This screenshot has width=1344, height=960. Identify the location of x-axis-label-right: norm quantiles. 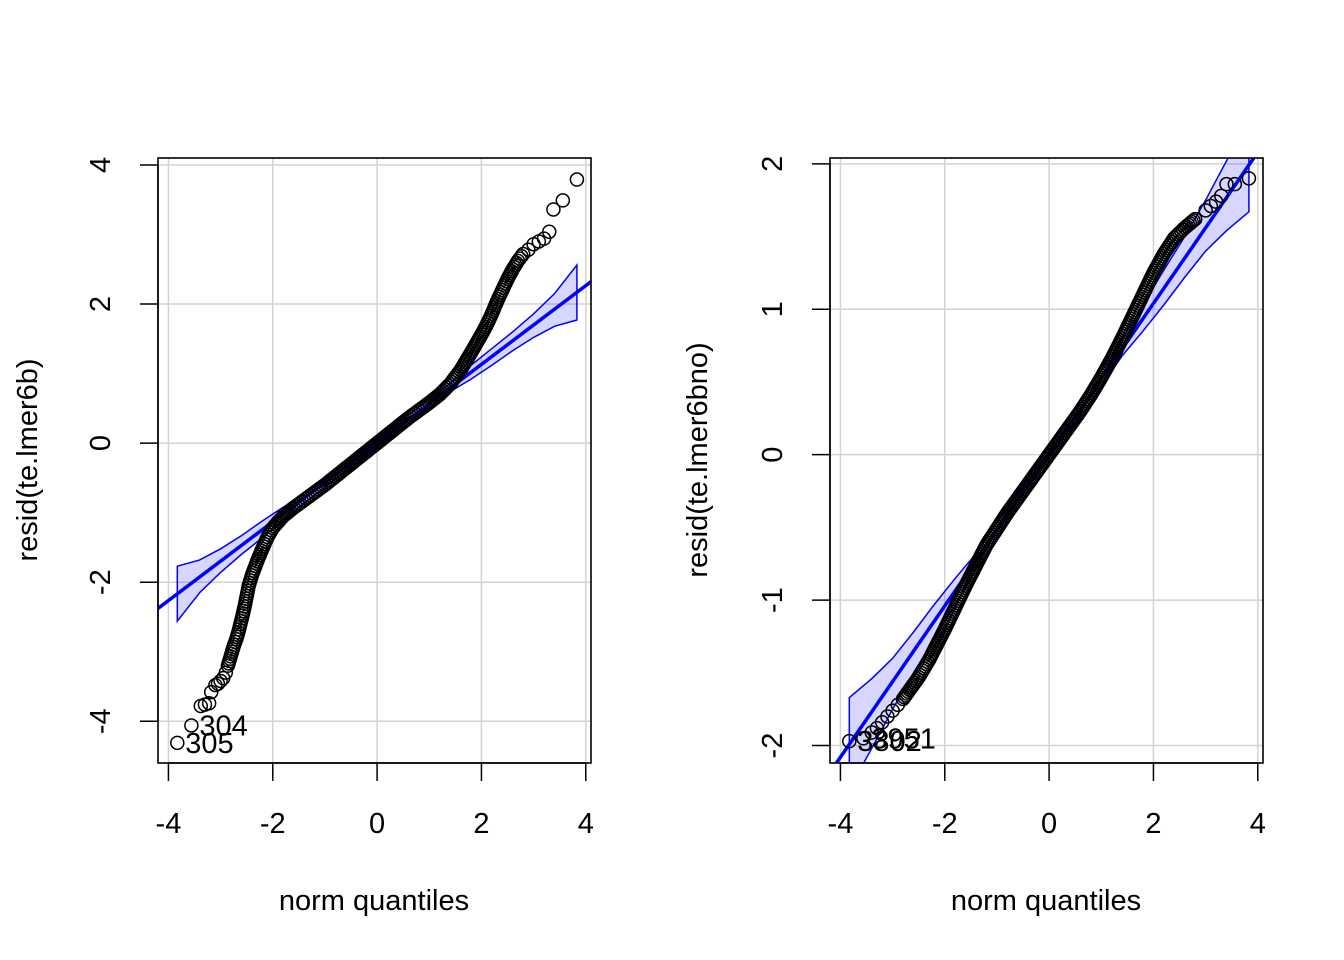
(1046, 901).